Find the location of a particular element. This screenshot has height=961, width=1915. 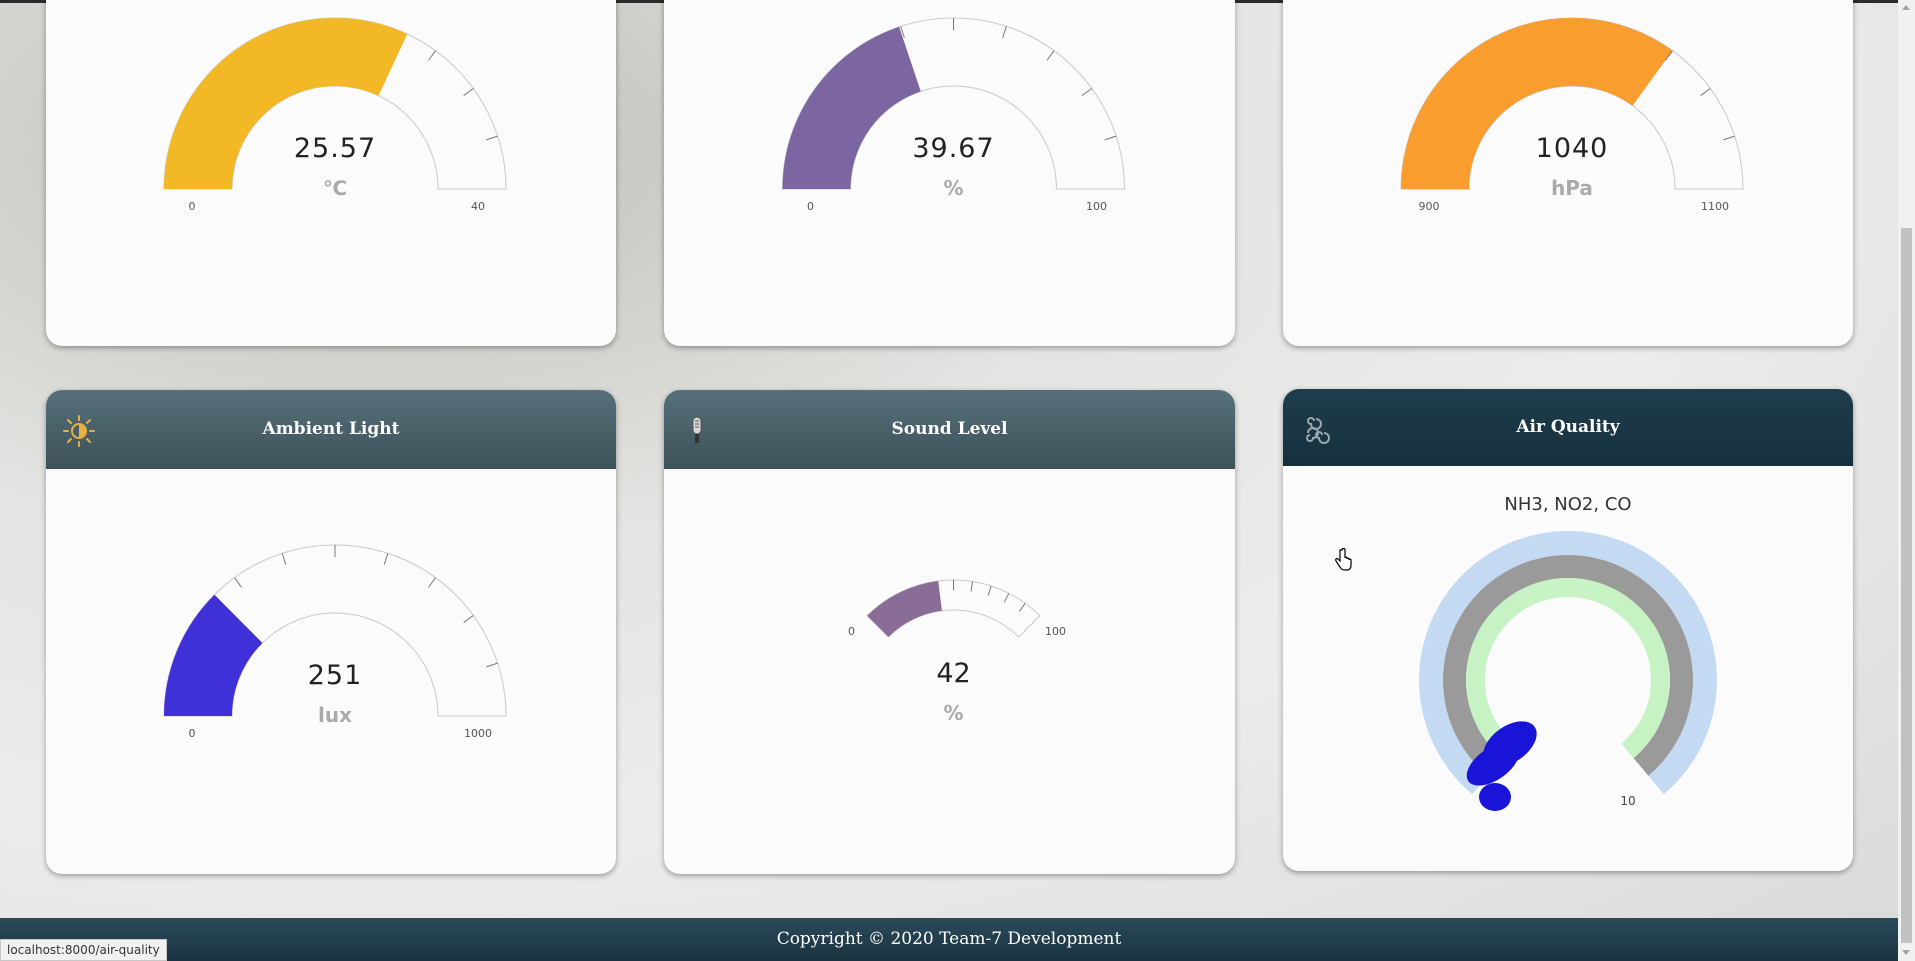

humidity-card: 39.67% 0 100 is located at coordinates (949, 173).